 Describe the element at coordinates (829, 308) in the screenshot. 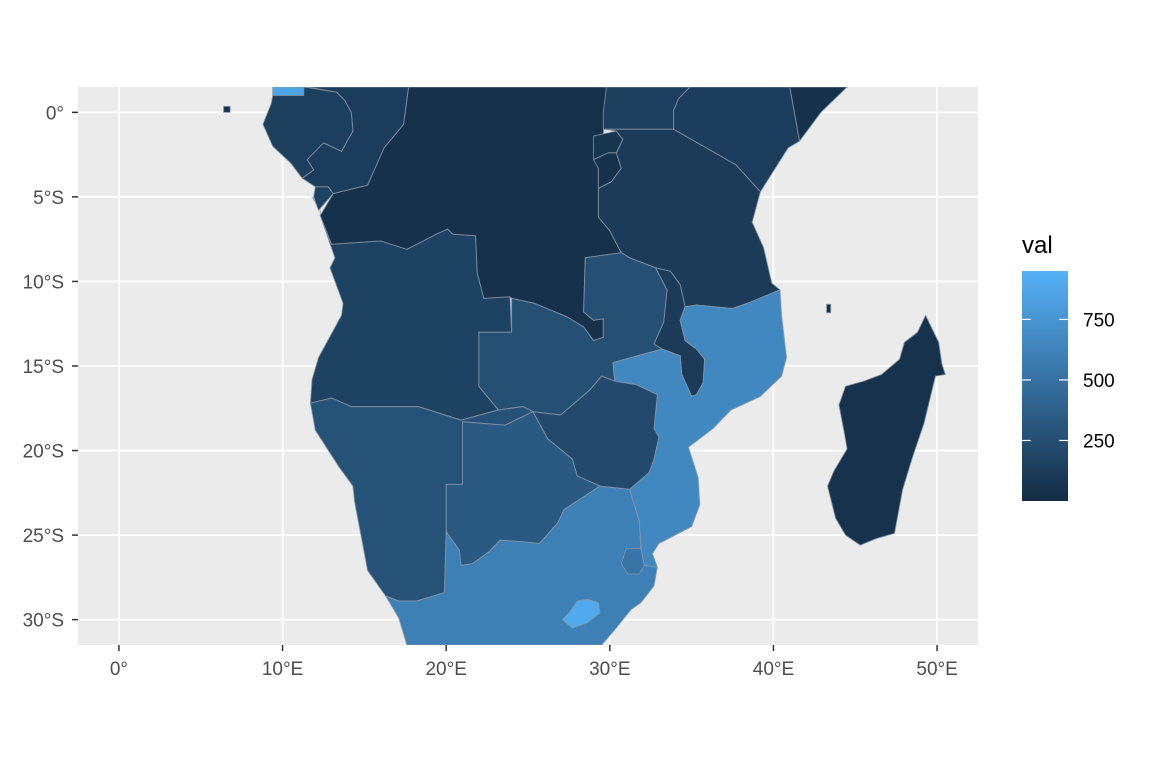

I see `region-comoros` at that location.